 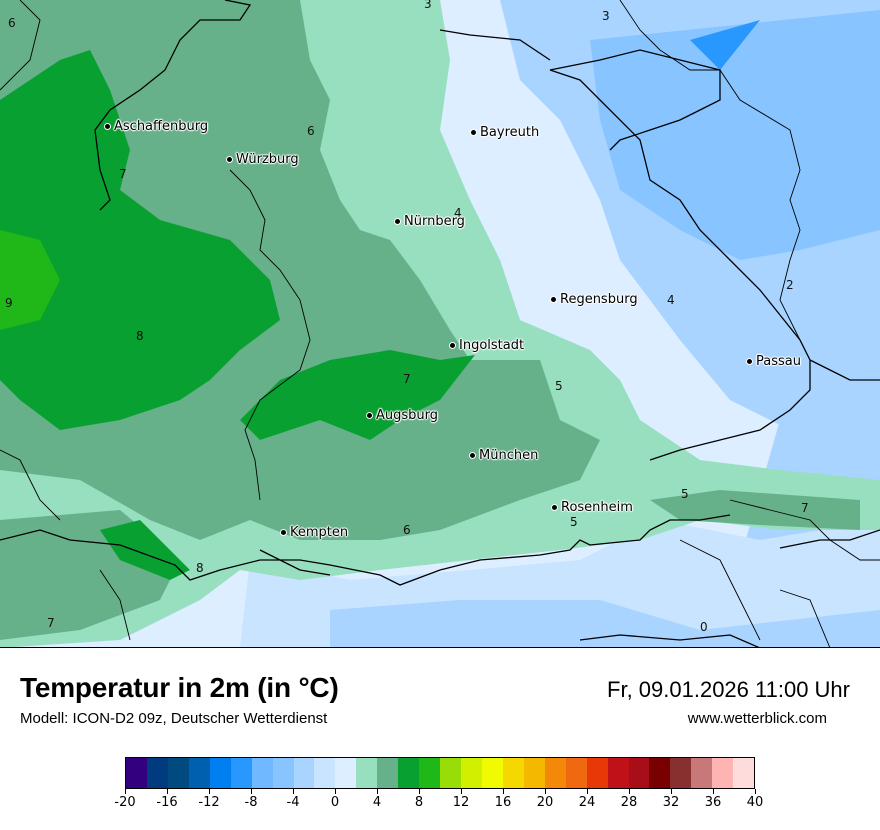 I want to click on city-marker: Augsburg, so click(x=402, y=415).